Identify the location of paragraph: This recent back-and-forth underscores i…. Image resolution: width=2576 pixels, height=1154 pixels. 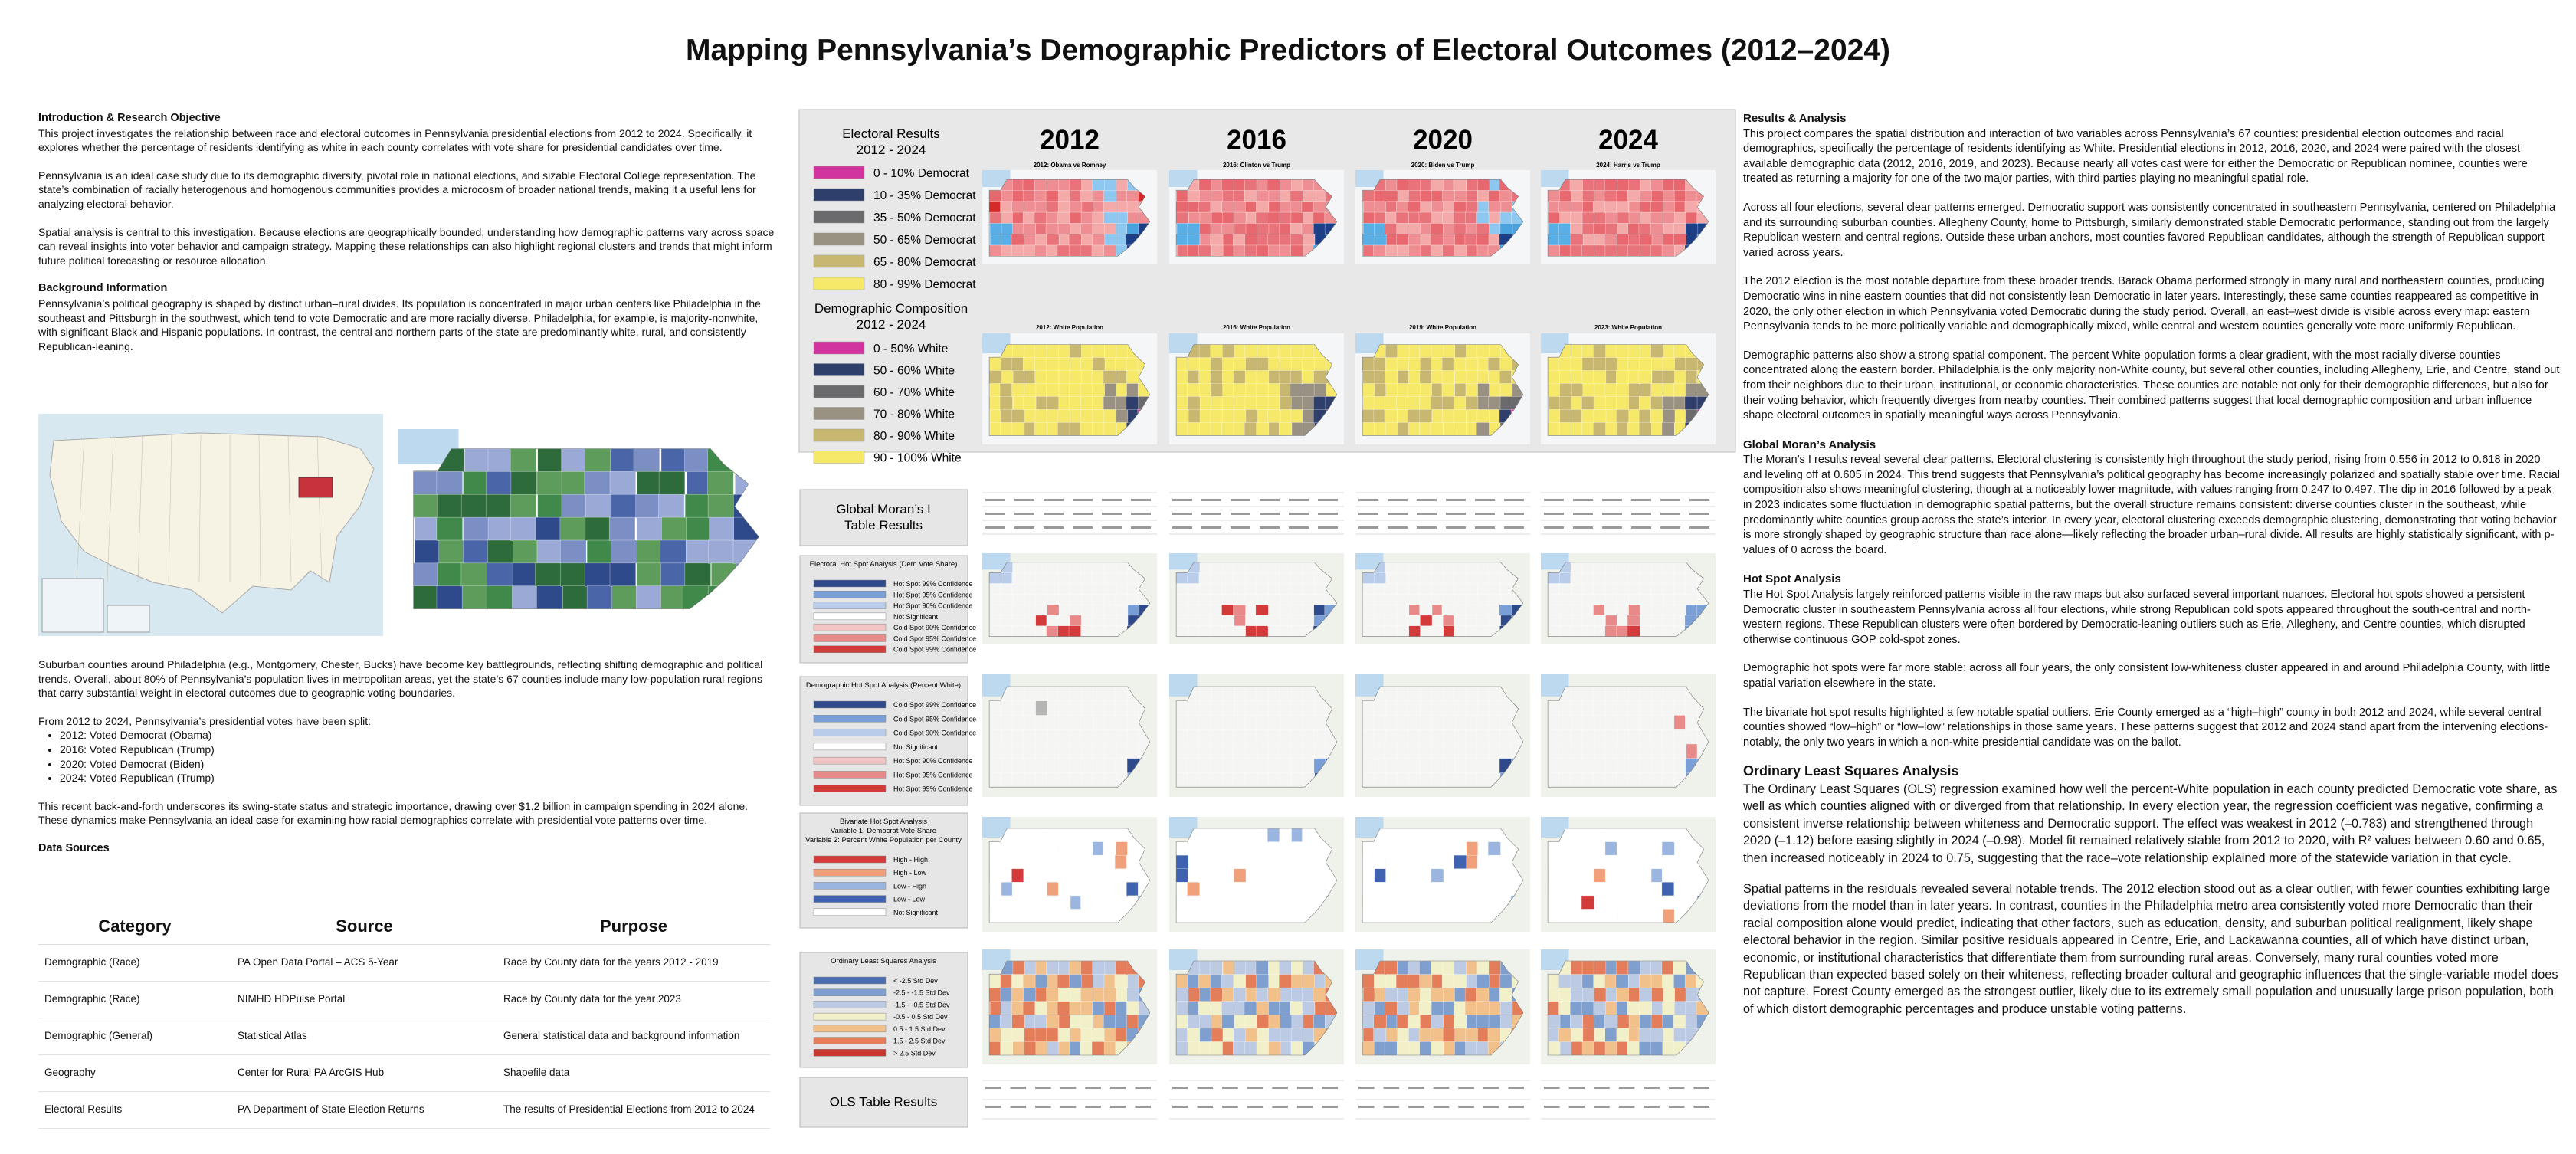
(394, 813).